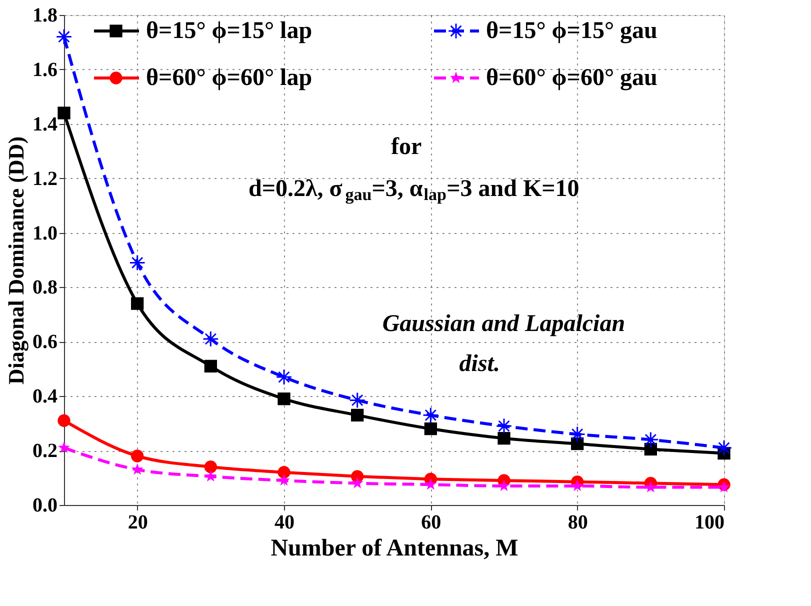 Image resolution: width=811 pixels, height=606 pixels. Describe the element at coordinates (572, 31) in the screenshot. I see `legend-label: θ=15° ϕ=15° gau` at that location.